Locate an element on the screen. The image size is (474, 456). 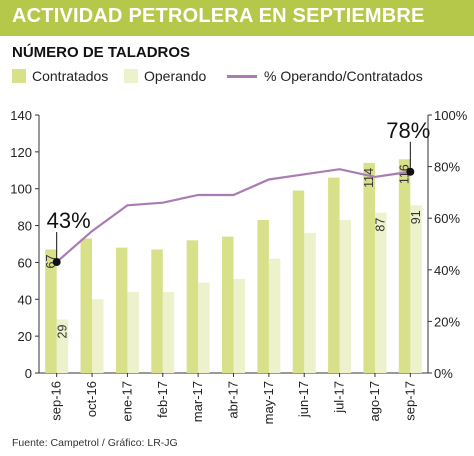
ratio-annotation: 78% is located at coordinates (408, 130).